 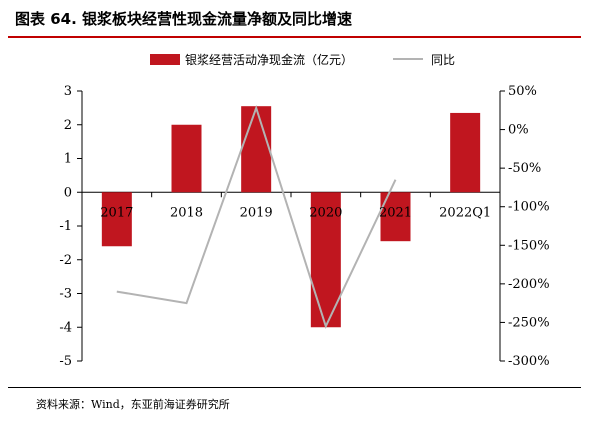 What do you see at coordinates (395, 212) in the screenshot?
I see `x-tick-label: 2021` at bounding box center [395, 212].